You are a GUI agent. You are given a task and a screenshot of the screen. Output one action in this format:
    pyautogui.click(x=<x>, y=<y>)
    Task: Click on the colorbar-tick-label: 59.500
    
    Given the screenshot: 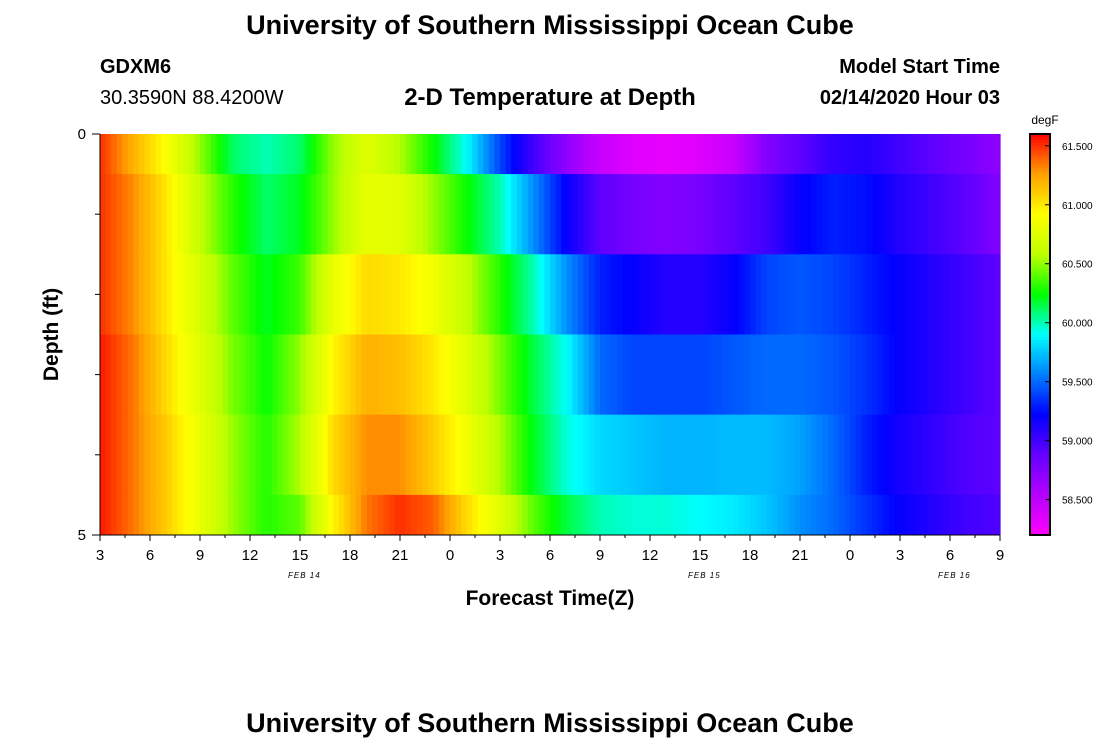 What is the action you would take?
    pyautogui.click(x=1077, y=383)
    